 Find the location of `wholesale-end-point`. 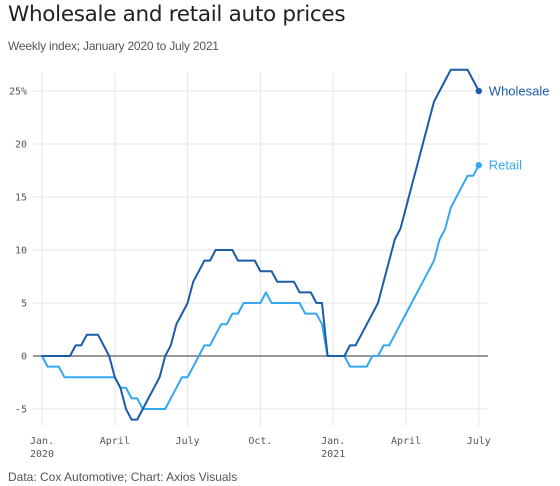

wholesale-end-point is located at coordinates (478, 91).